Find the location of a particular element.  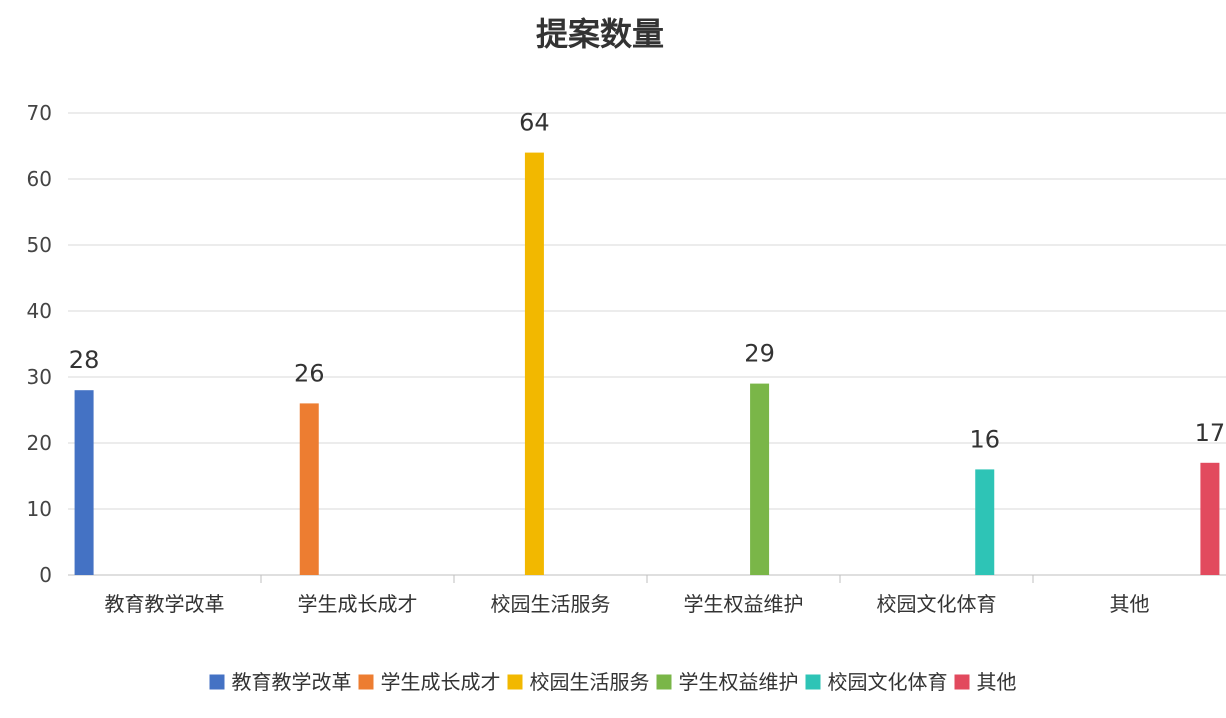

legend-label: 其他 is located at coordinates (996, 682).